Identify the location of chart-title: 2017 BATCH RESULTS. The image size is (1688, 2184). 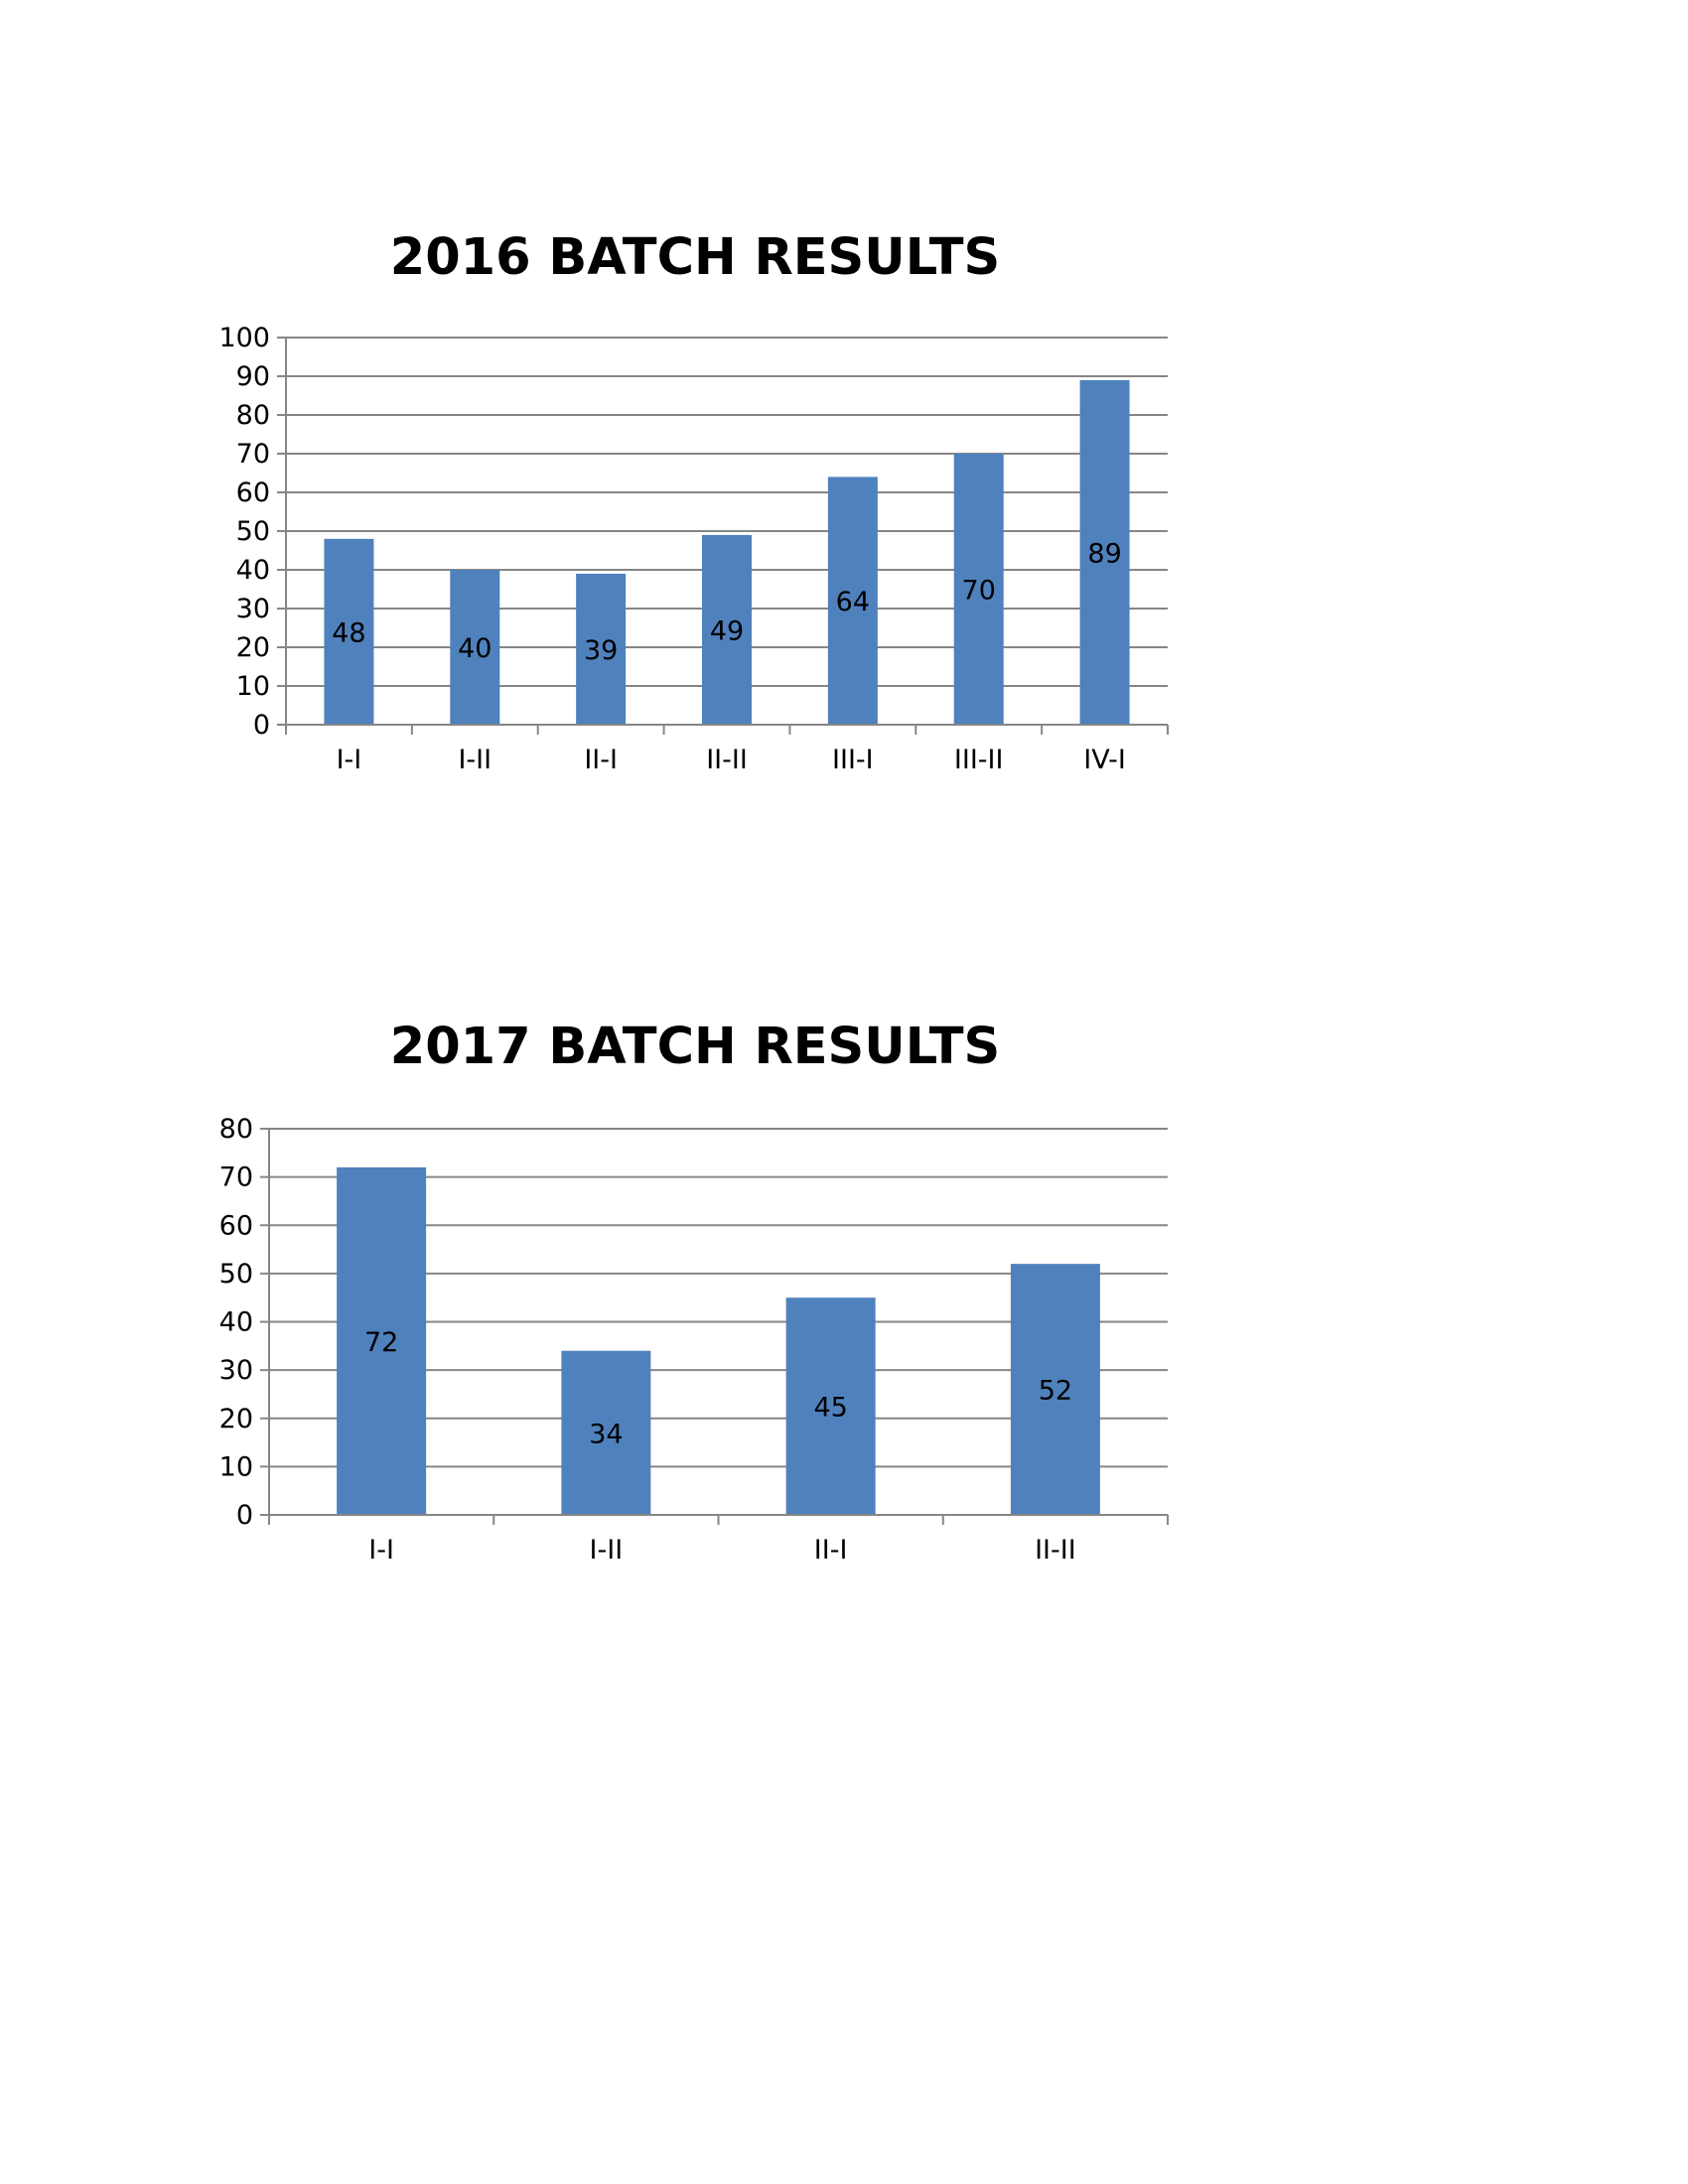
(695, 1047).